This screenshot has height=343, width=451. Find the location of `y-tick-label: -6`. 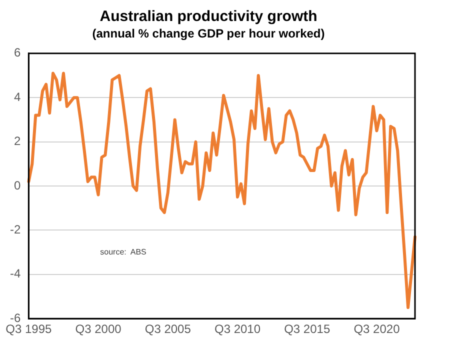

y-tick-label: -6 is located at coordinates (15, 317).